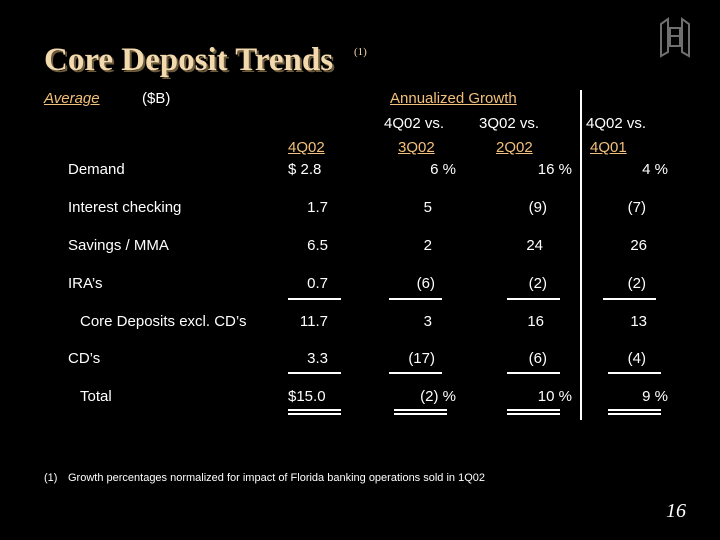 This screenshot has width=720, height=540. What do you see at coordinates (535, 321) in the screenshot?
I see `core-deposits-growth-2q02: 16` at bounding box center [535, 321].